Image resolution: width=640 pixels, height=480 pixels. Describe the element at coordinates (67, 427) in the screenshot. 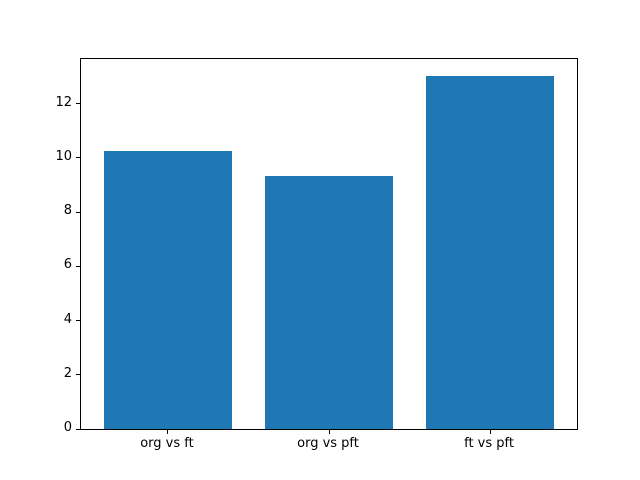

I see `y-tick-label: 0` at that location.